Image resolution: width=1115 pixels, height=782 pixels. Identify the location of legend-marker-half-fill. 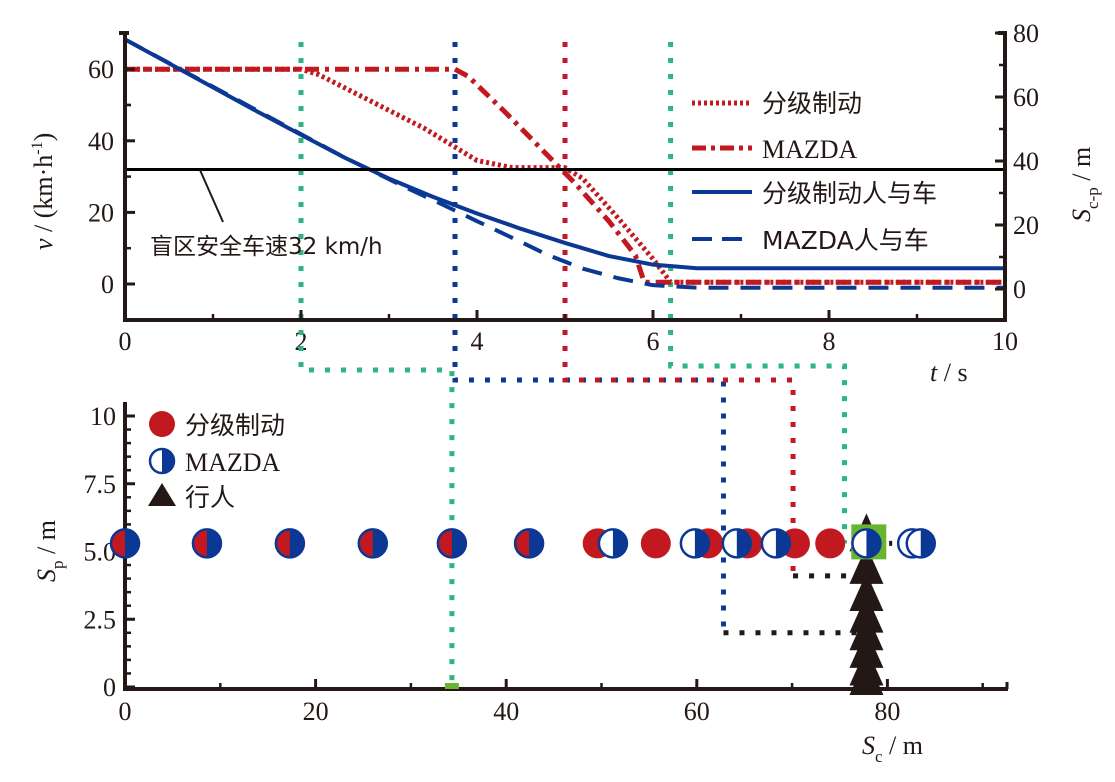
(168, 461).